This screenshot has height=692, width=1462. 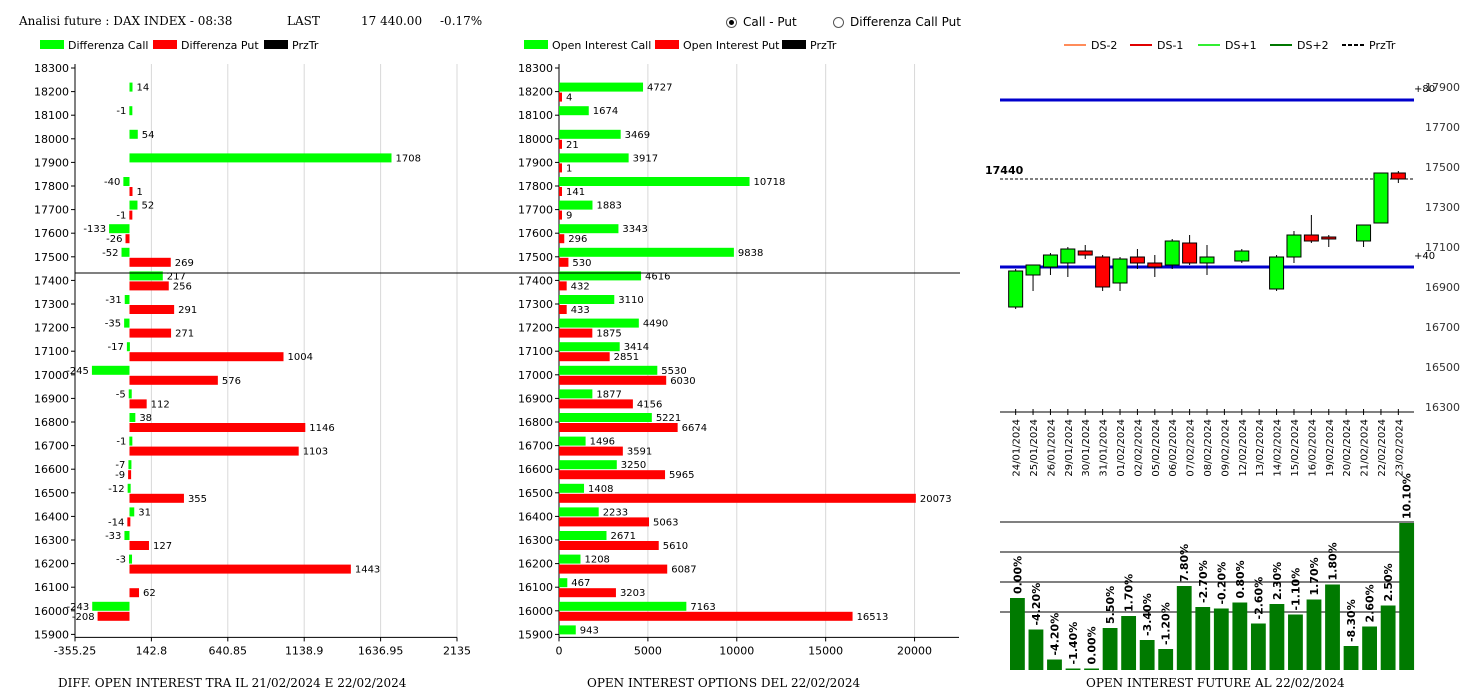 I want to click on legend-label-0: Open Interest Call, so click(x=601, y=45).